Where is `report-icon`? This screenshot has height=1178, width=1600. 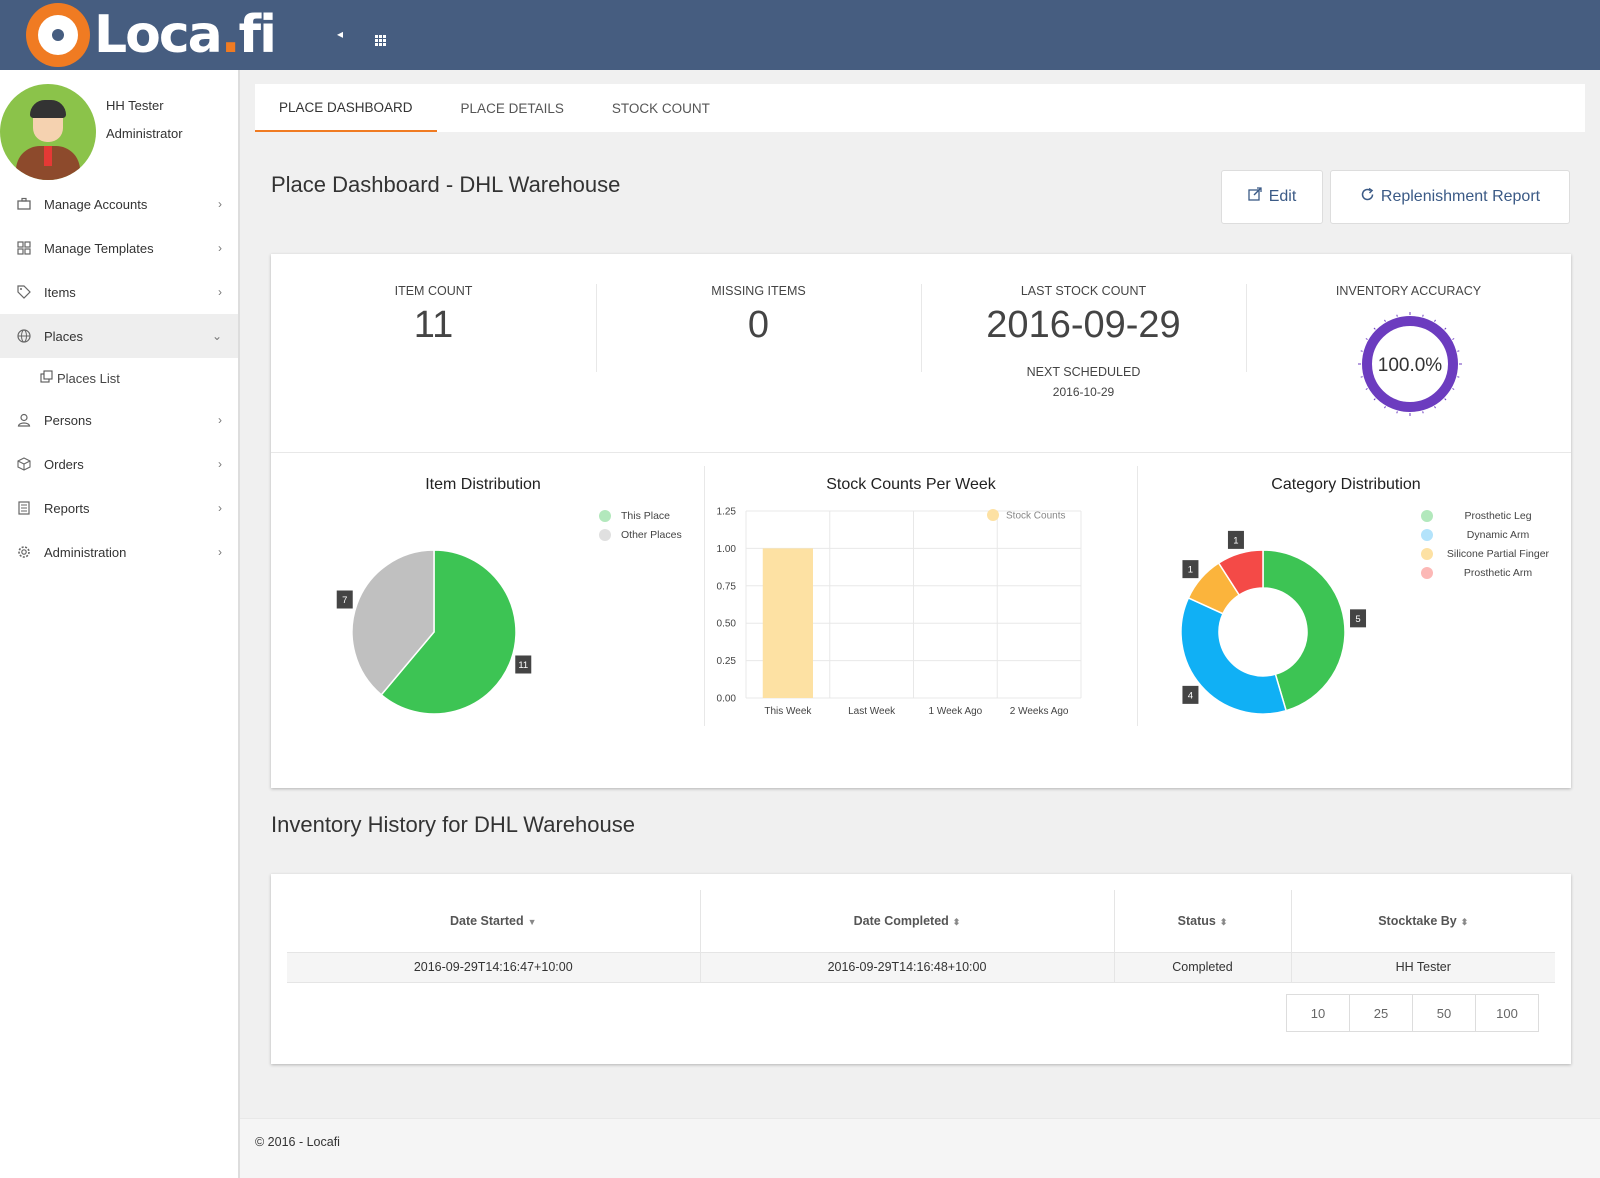
report-icon is located at coordinates (24, 508).